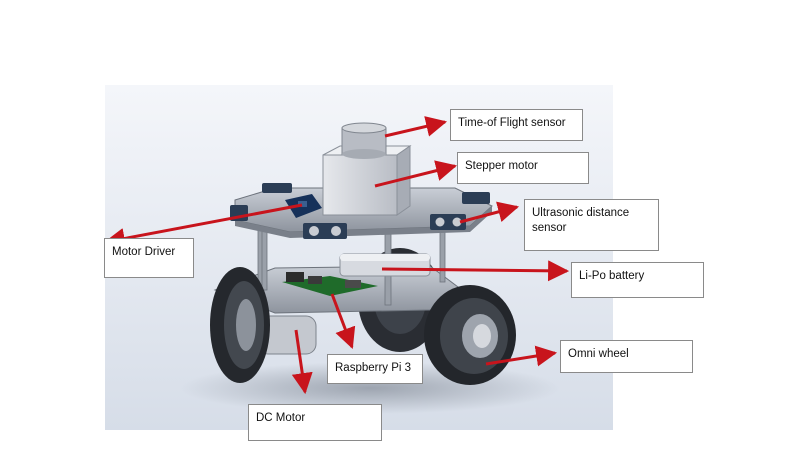  I want to click on label-raspberry-pi: Raspberry Pi 3, so click(375, 369).